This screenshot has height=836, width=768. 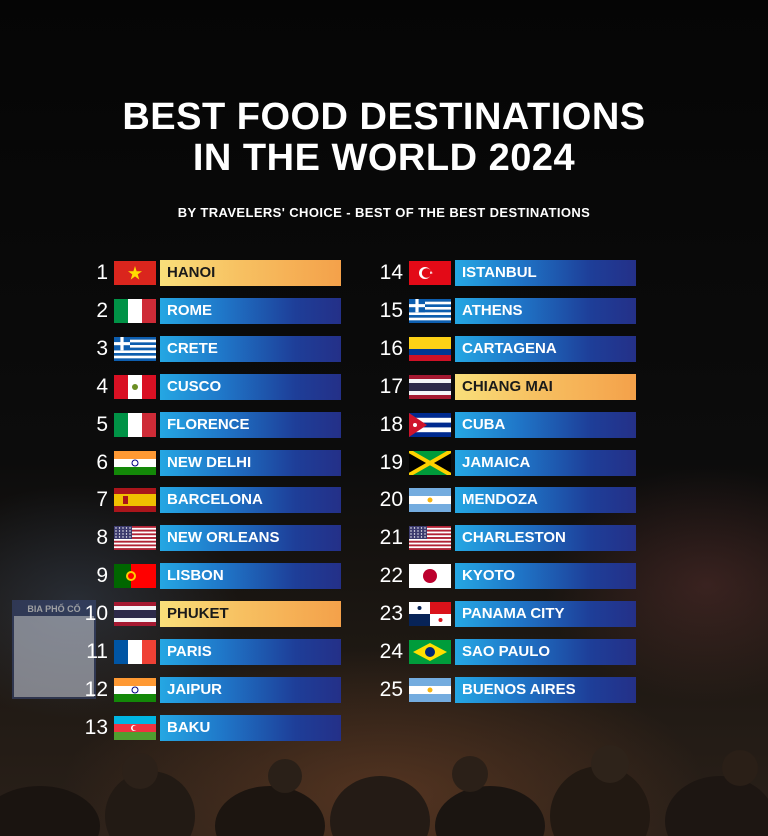 What do you see at coordinates (135, 576) in the screenshot?
I see `portugal-flag` at bounding box center [135, 576].